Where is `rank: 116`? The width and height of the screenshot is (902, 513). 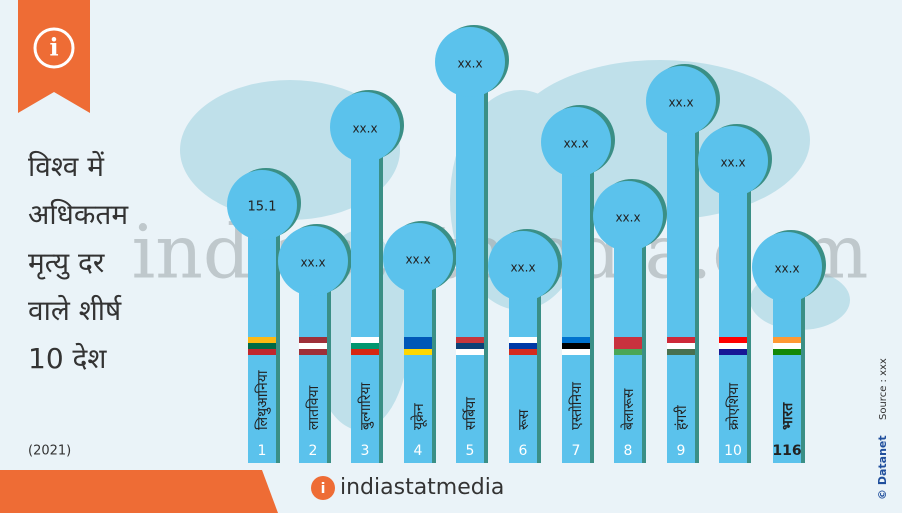
rank: 116 is located at coordinates (786, 451).